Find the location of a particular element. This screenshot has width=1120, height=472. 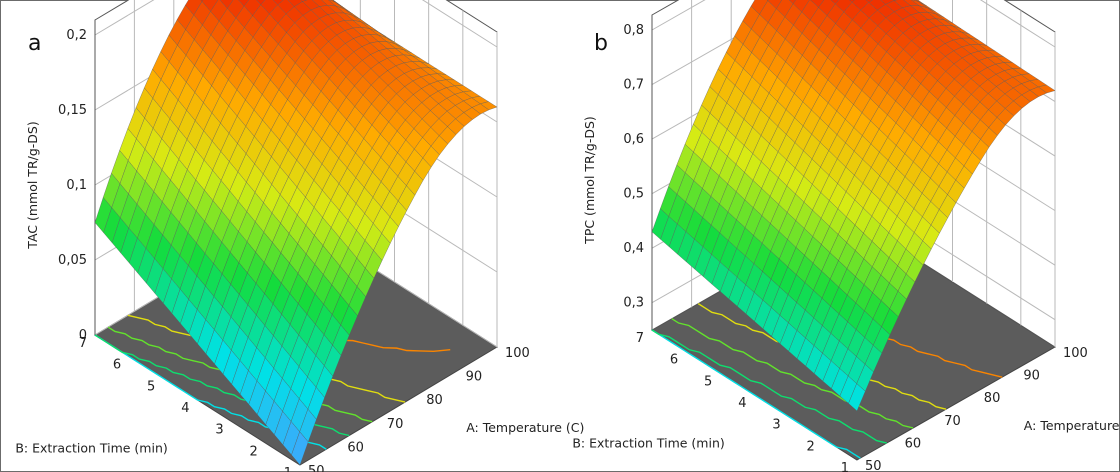

panel-label: a is located at coordinates (34, 43).